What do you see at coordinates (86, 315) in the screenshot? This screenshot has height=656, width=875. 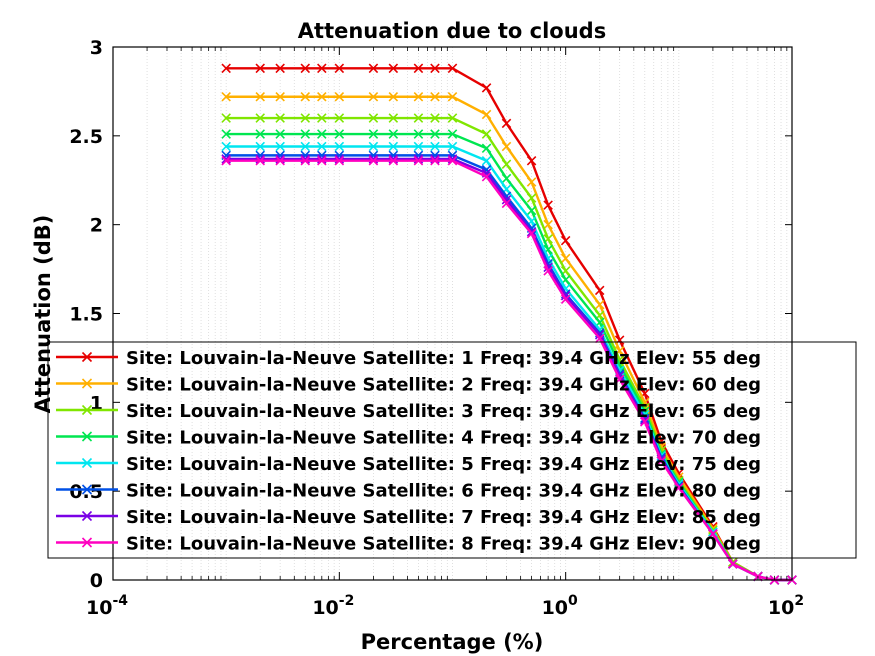 I see `y-tick-label: 1.5` at bounding box center [86, 315].